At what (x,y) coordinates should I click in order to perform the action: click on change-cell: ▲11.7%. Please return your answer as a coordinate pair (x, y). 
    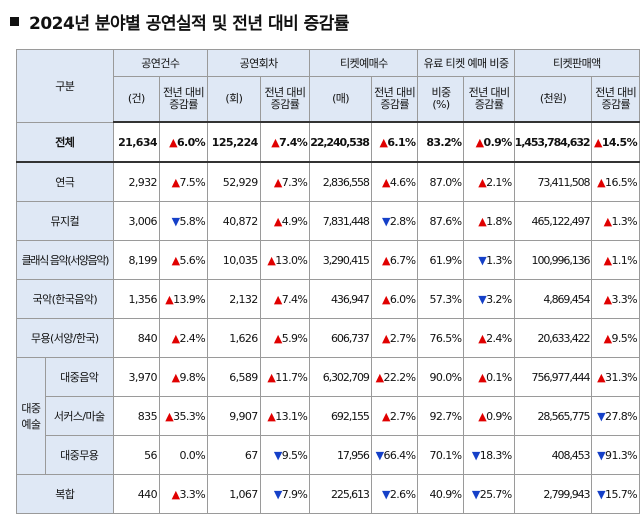
    Looking at the image, I should click on (285, 377).